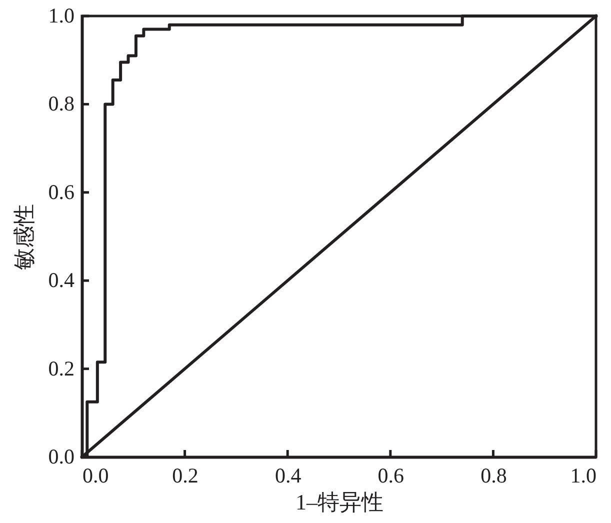 The height and width of the screenshot is (523, 611). Describe the element at coordinates (23, 237) in the screenshot. I see `y-axis-title: 敏感性` at that location.